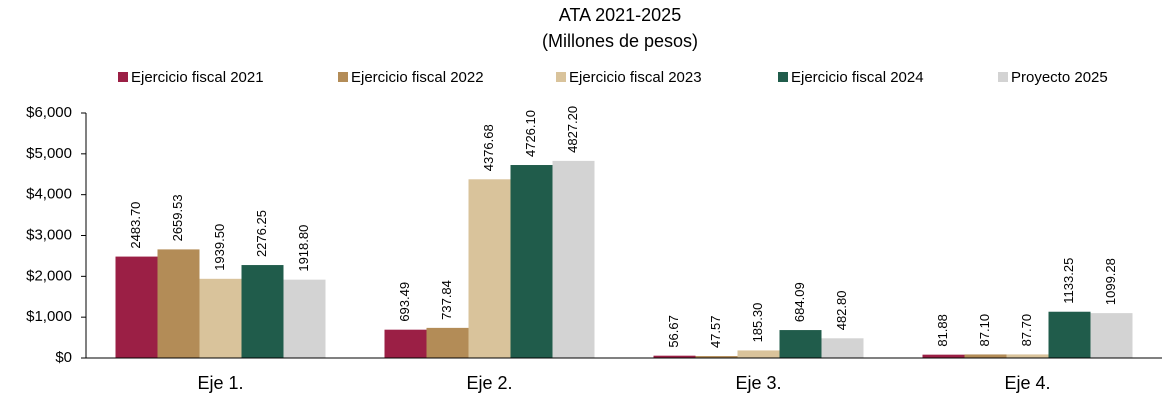 Image resolution: width=1164 pixels, height=402 pixels. I want to click on legend-label: Ejercicio fiscal 2022, so click(417, 77).